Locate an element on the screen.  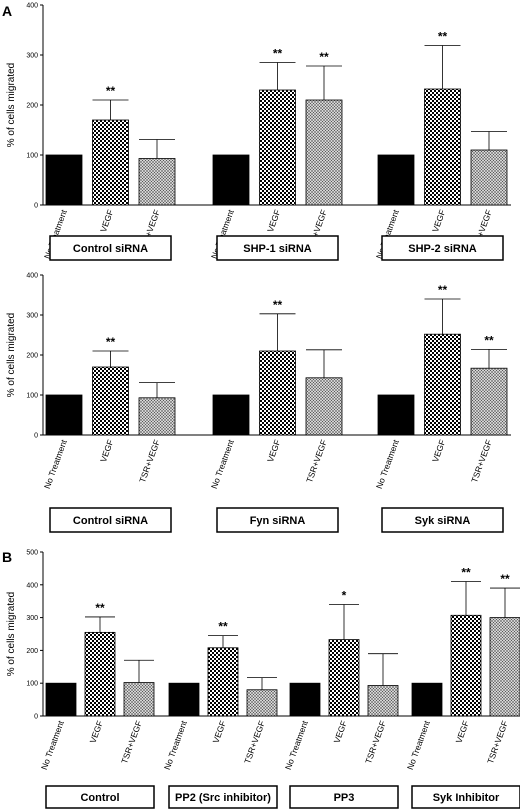
group-label: Fyn siRNA is located at coordinates (278, 521).